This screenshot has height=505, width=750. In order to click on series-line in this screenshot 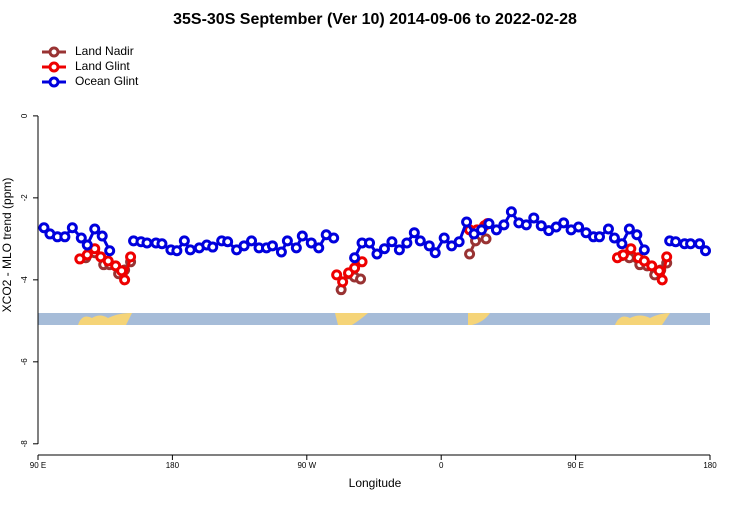, I will do `click(374, 233)`.